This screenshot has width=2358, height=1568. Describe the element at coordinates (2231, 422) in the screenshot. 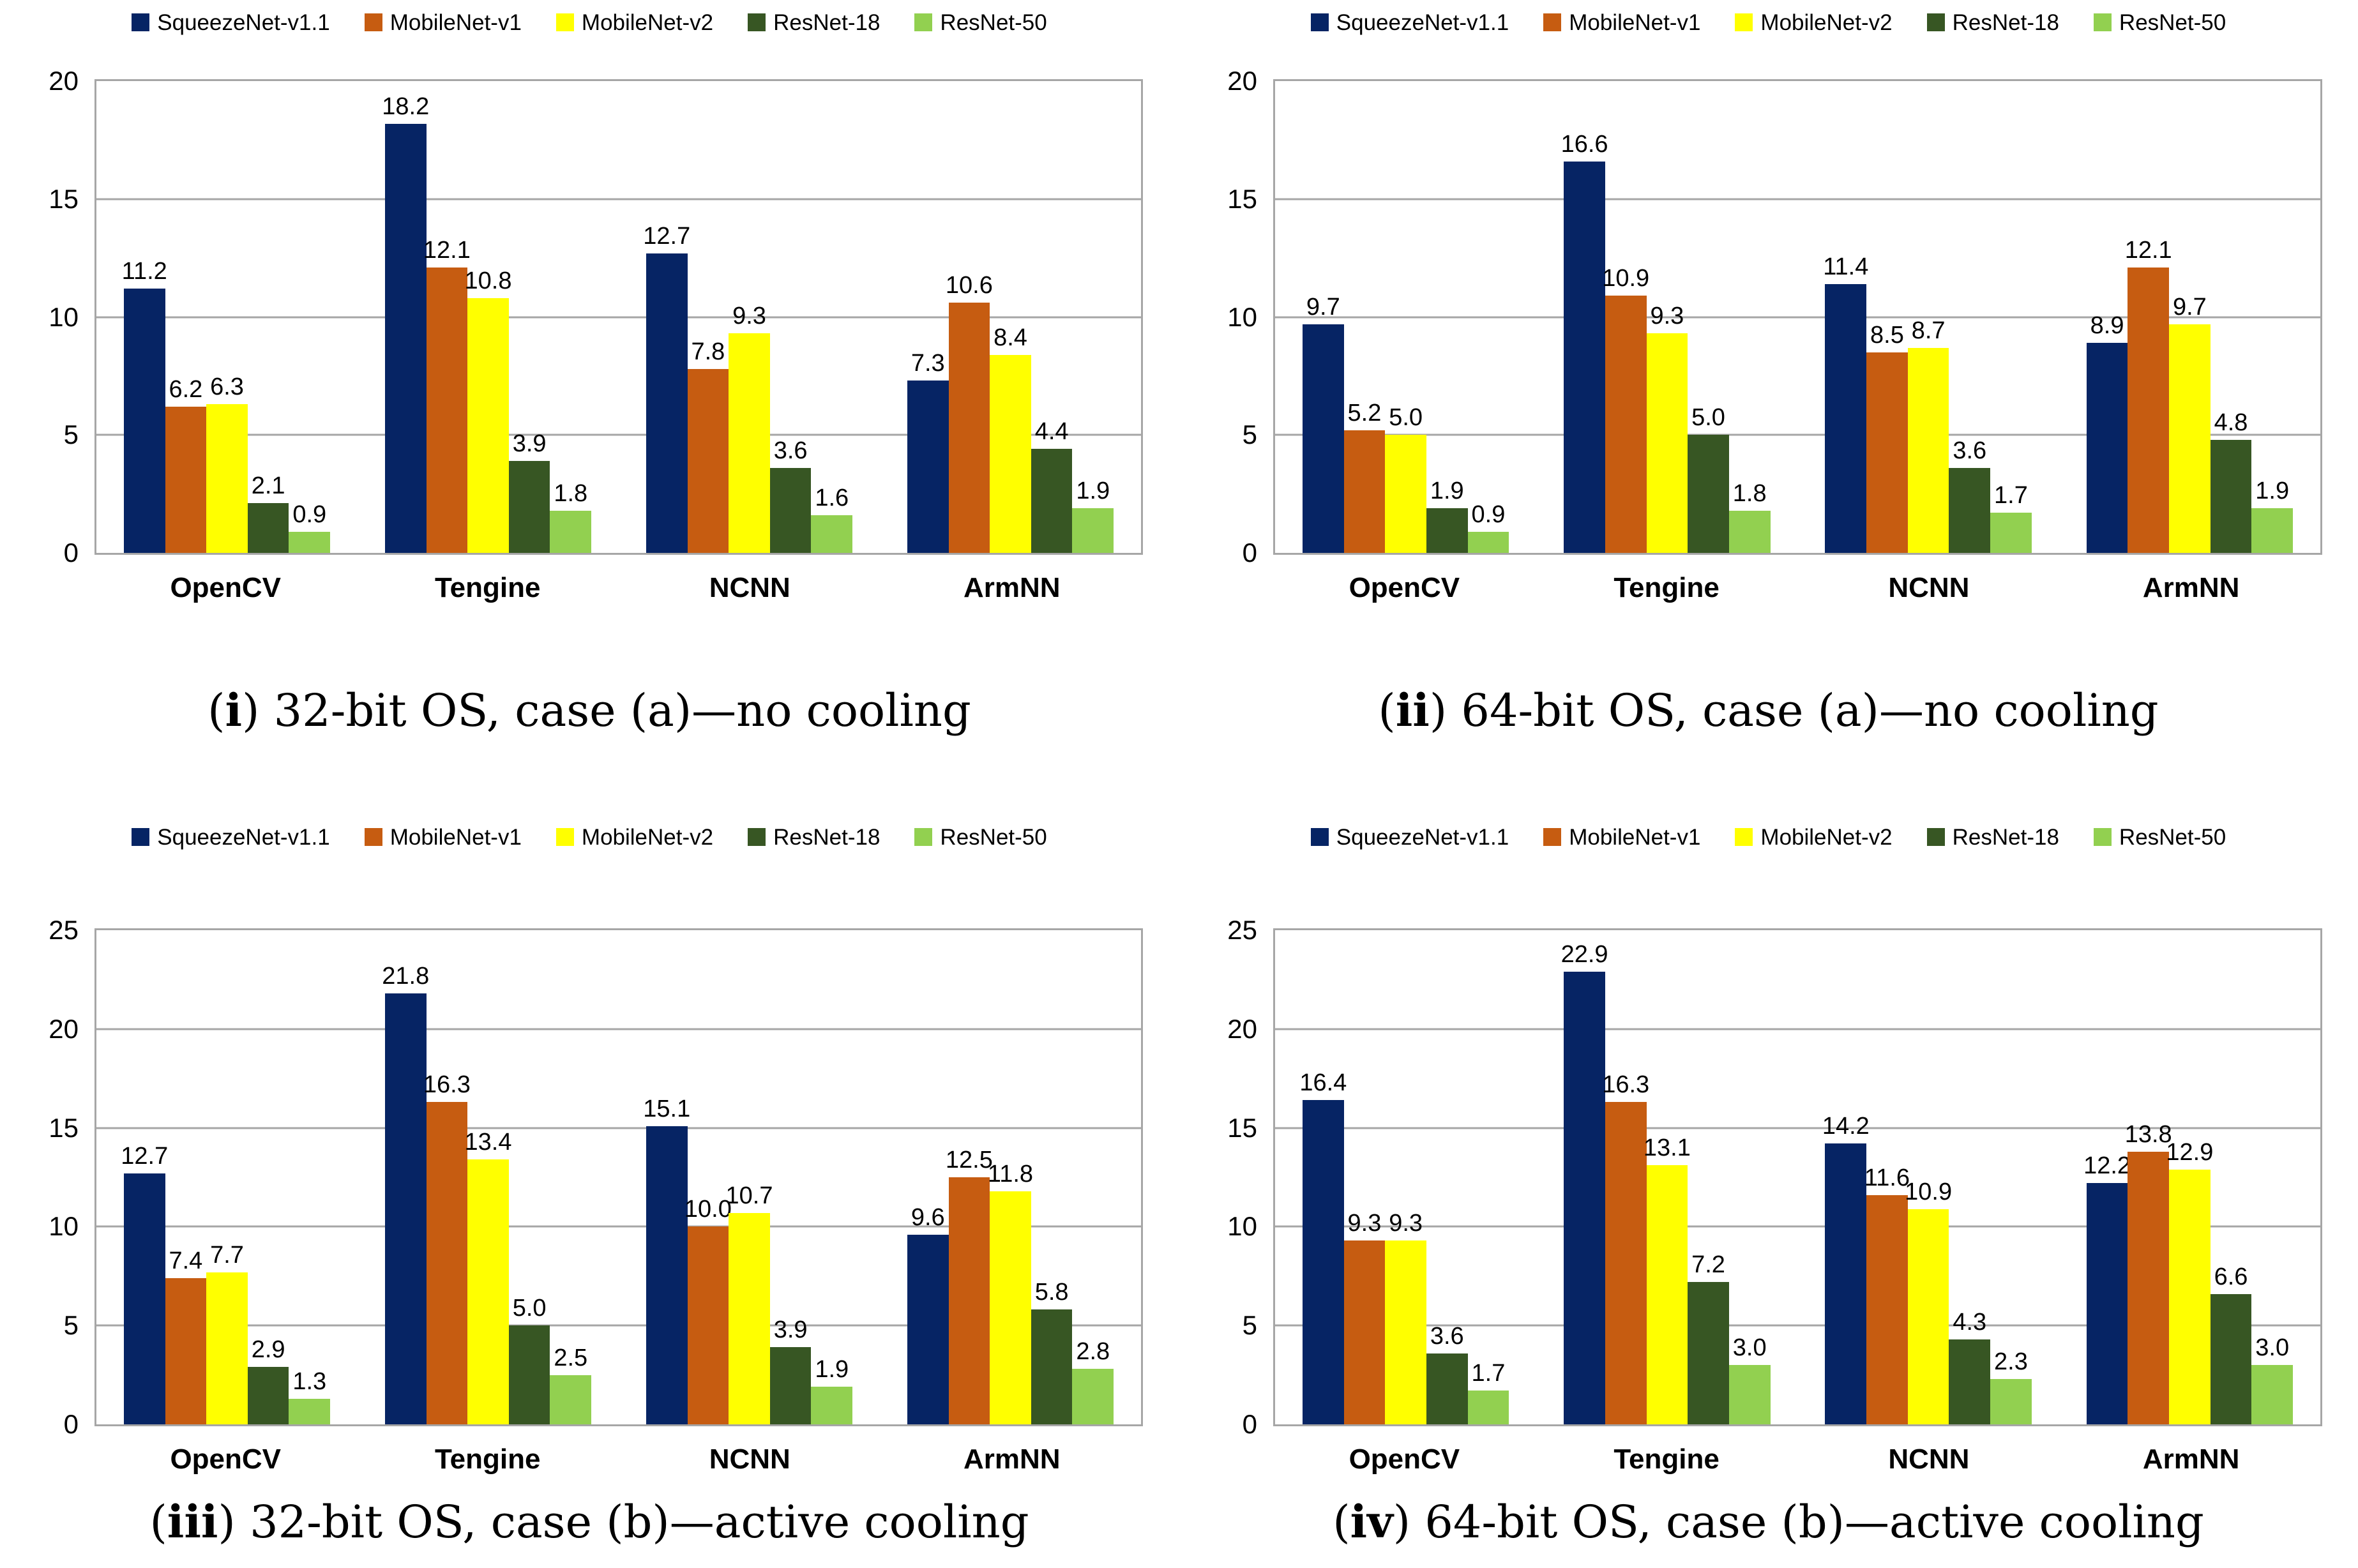

I see `bar-value-label: 4.8` at that location.